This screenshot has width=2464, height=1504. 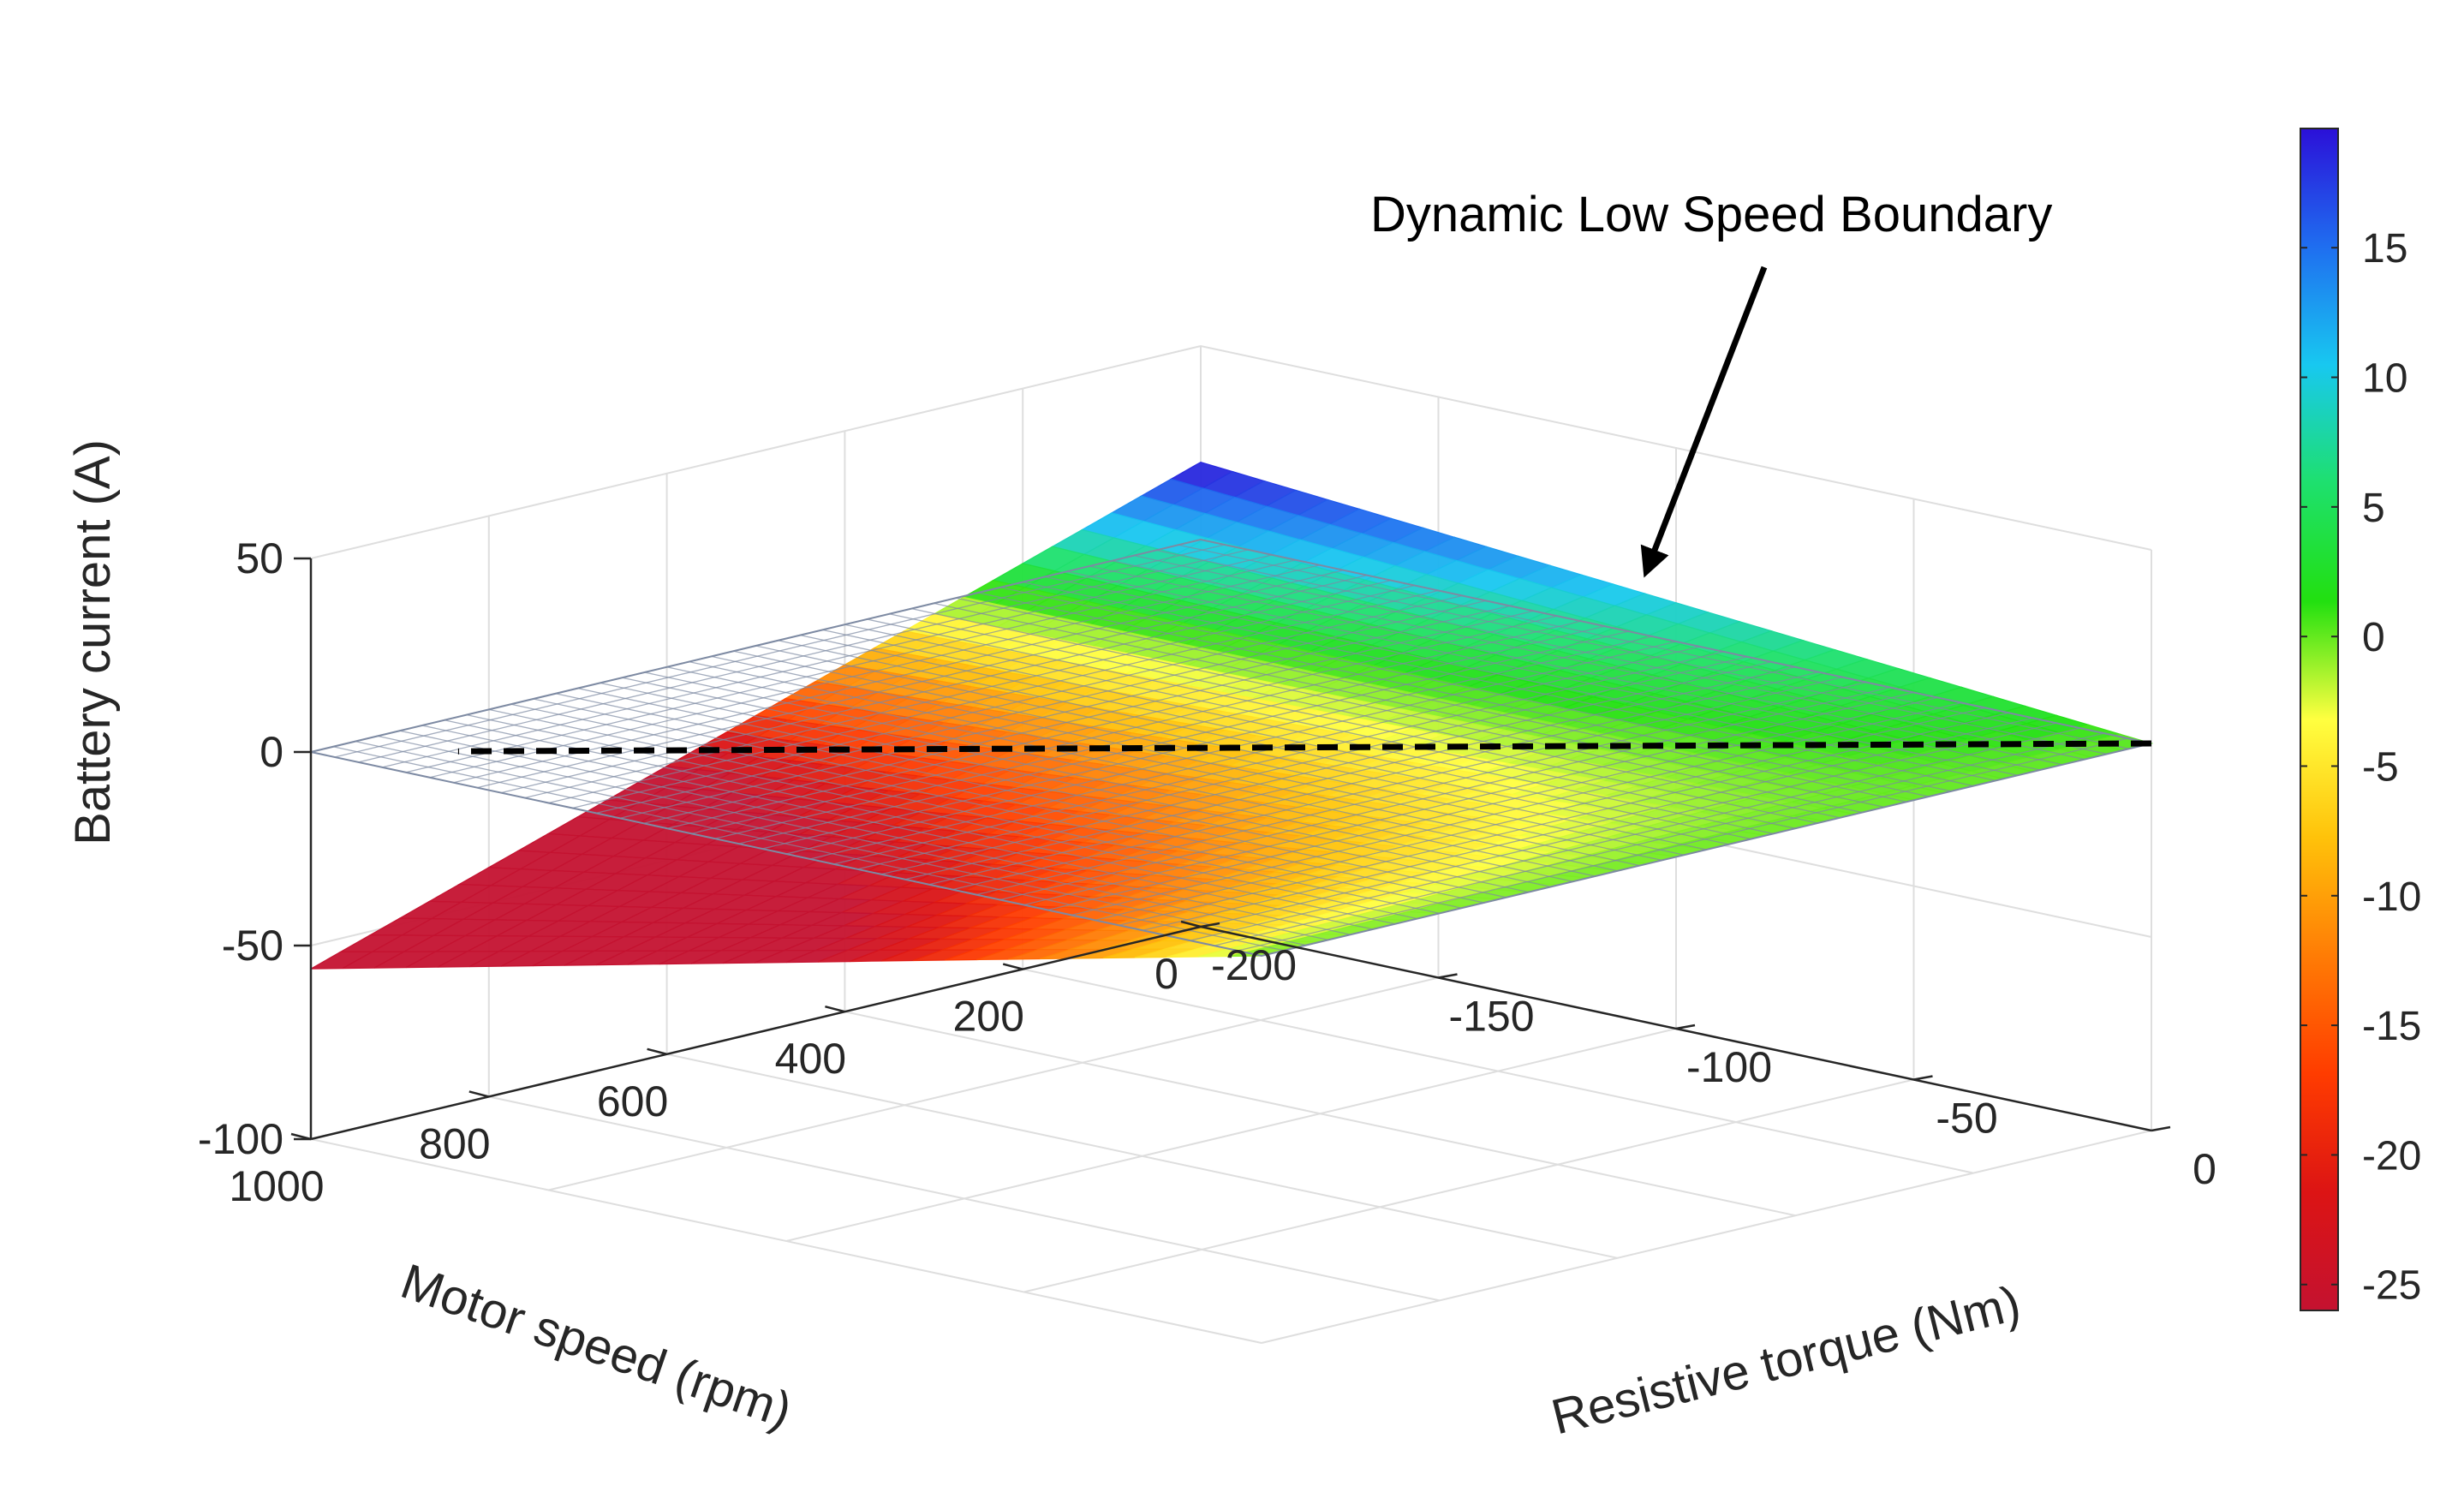 I want to click on y-axis-label: Resistive torque (Nm), so click(x=1786, y=1360).